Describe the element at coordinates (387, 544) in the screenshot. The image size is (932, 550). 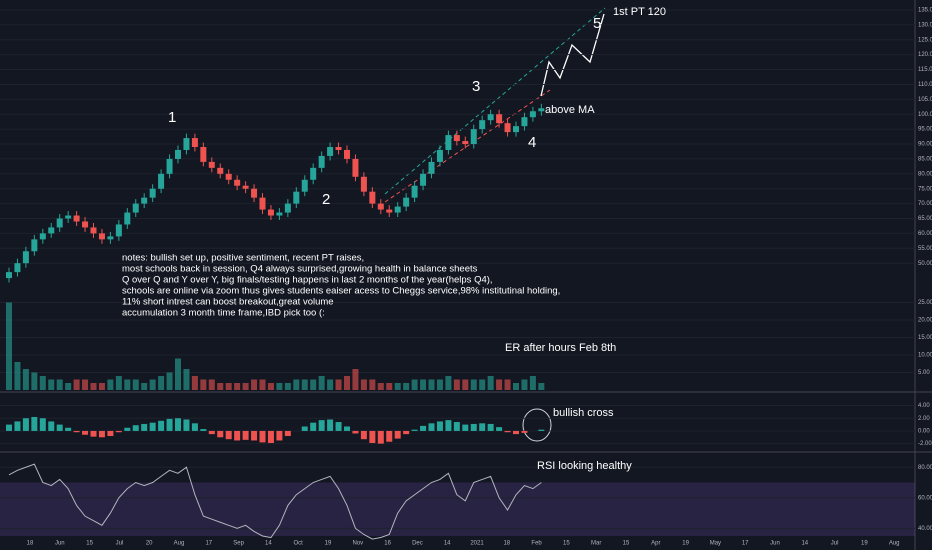
I see `x-tick-label: 16` at that location.